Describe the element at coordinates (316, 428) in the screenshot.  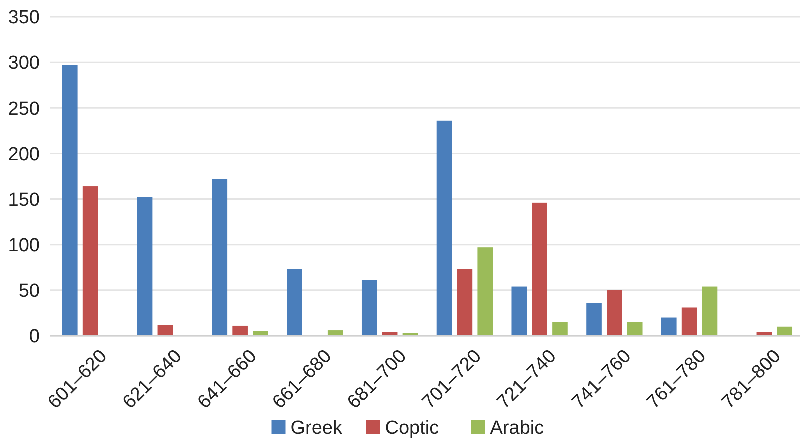
I see `legend-label: Greek` at that location.